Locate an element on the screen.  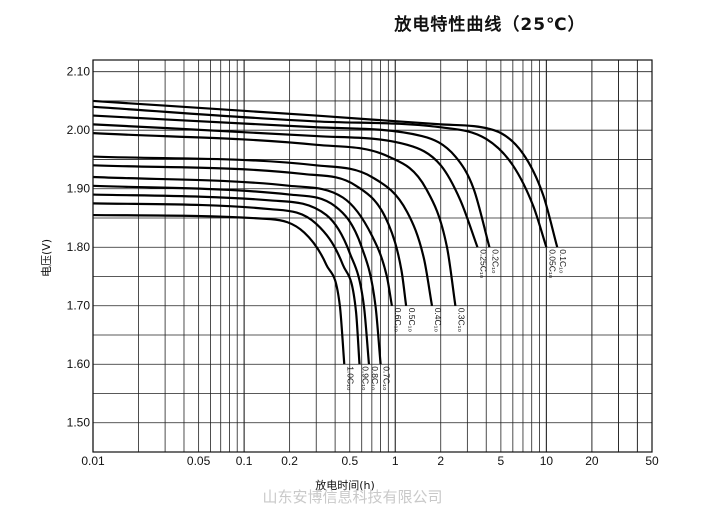
series-line-0.7C10 is located at coordinates (237, 274).